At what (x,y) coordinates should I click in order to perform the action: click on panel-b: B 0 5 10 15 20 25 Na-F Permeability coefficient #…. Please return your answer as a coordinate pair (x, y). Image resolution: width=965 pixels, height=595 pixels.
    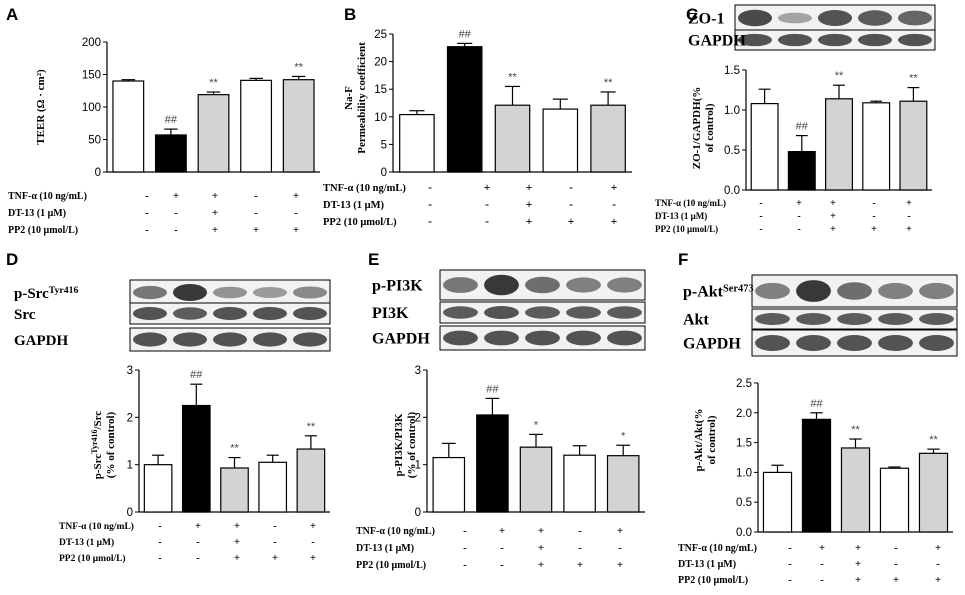
    Looking at the image, I should click on (477, 116).